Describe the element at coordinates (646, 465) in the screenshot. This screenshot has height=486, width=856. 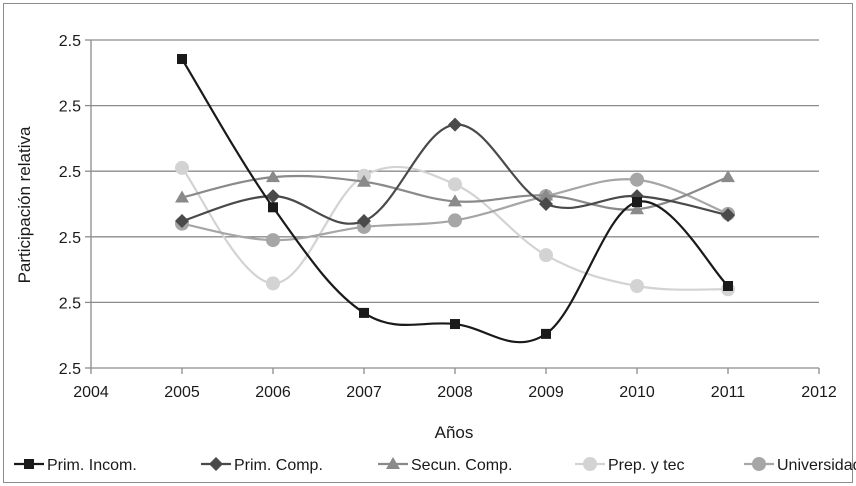
I see `legend-label: Prep. y tec` at that location.